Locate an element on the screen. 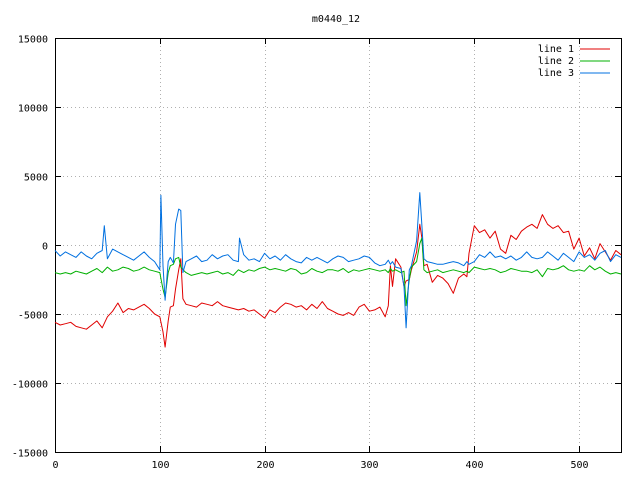 The width and height of the screenshot is (640, 480). y-tick-label: 15000 is located at coordinates (33, 40).